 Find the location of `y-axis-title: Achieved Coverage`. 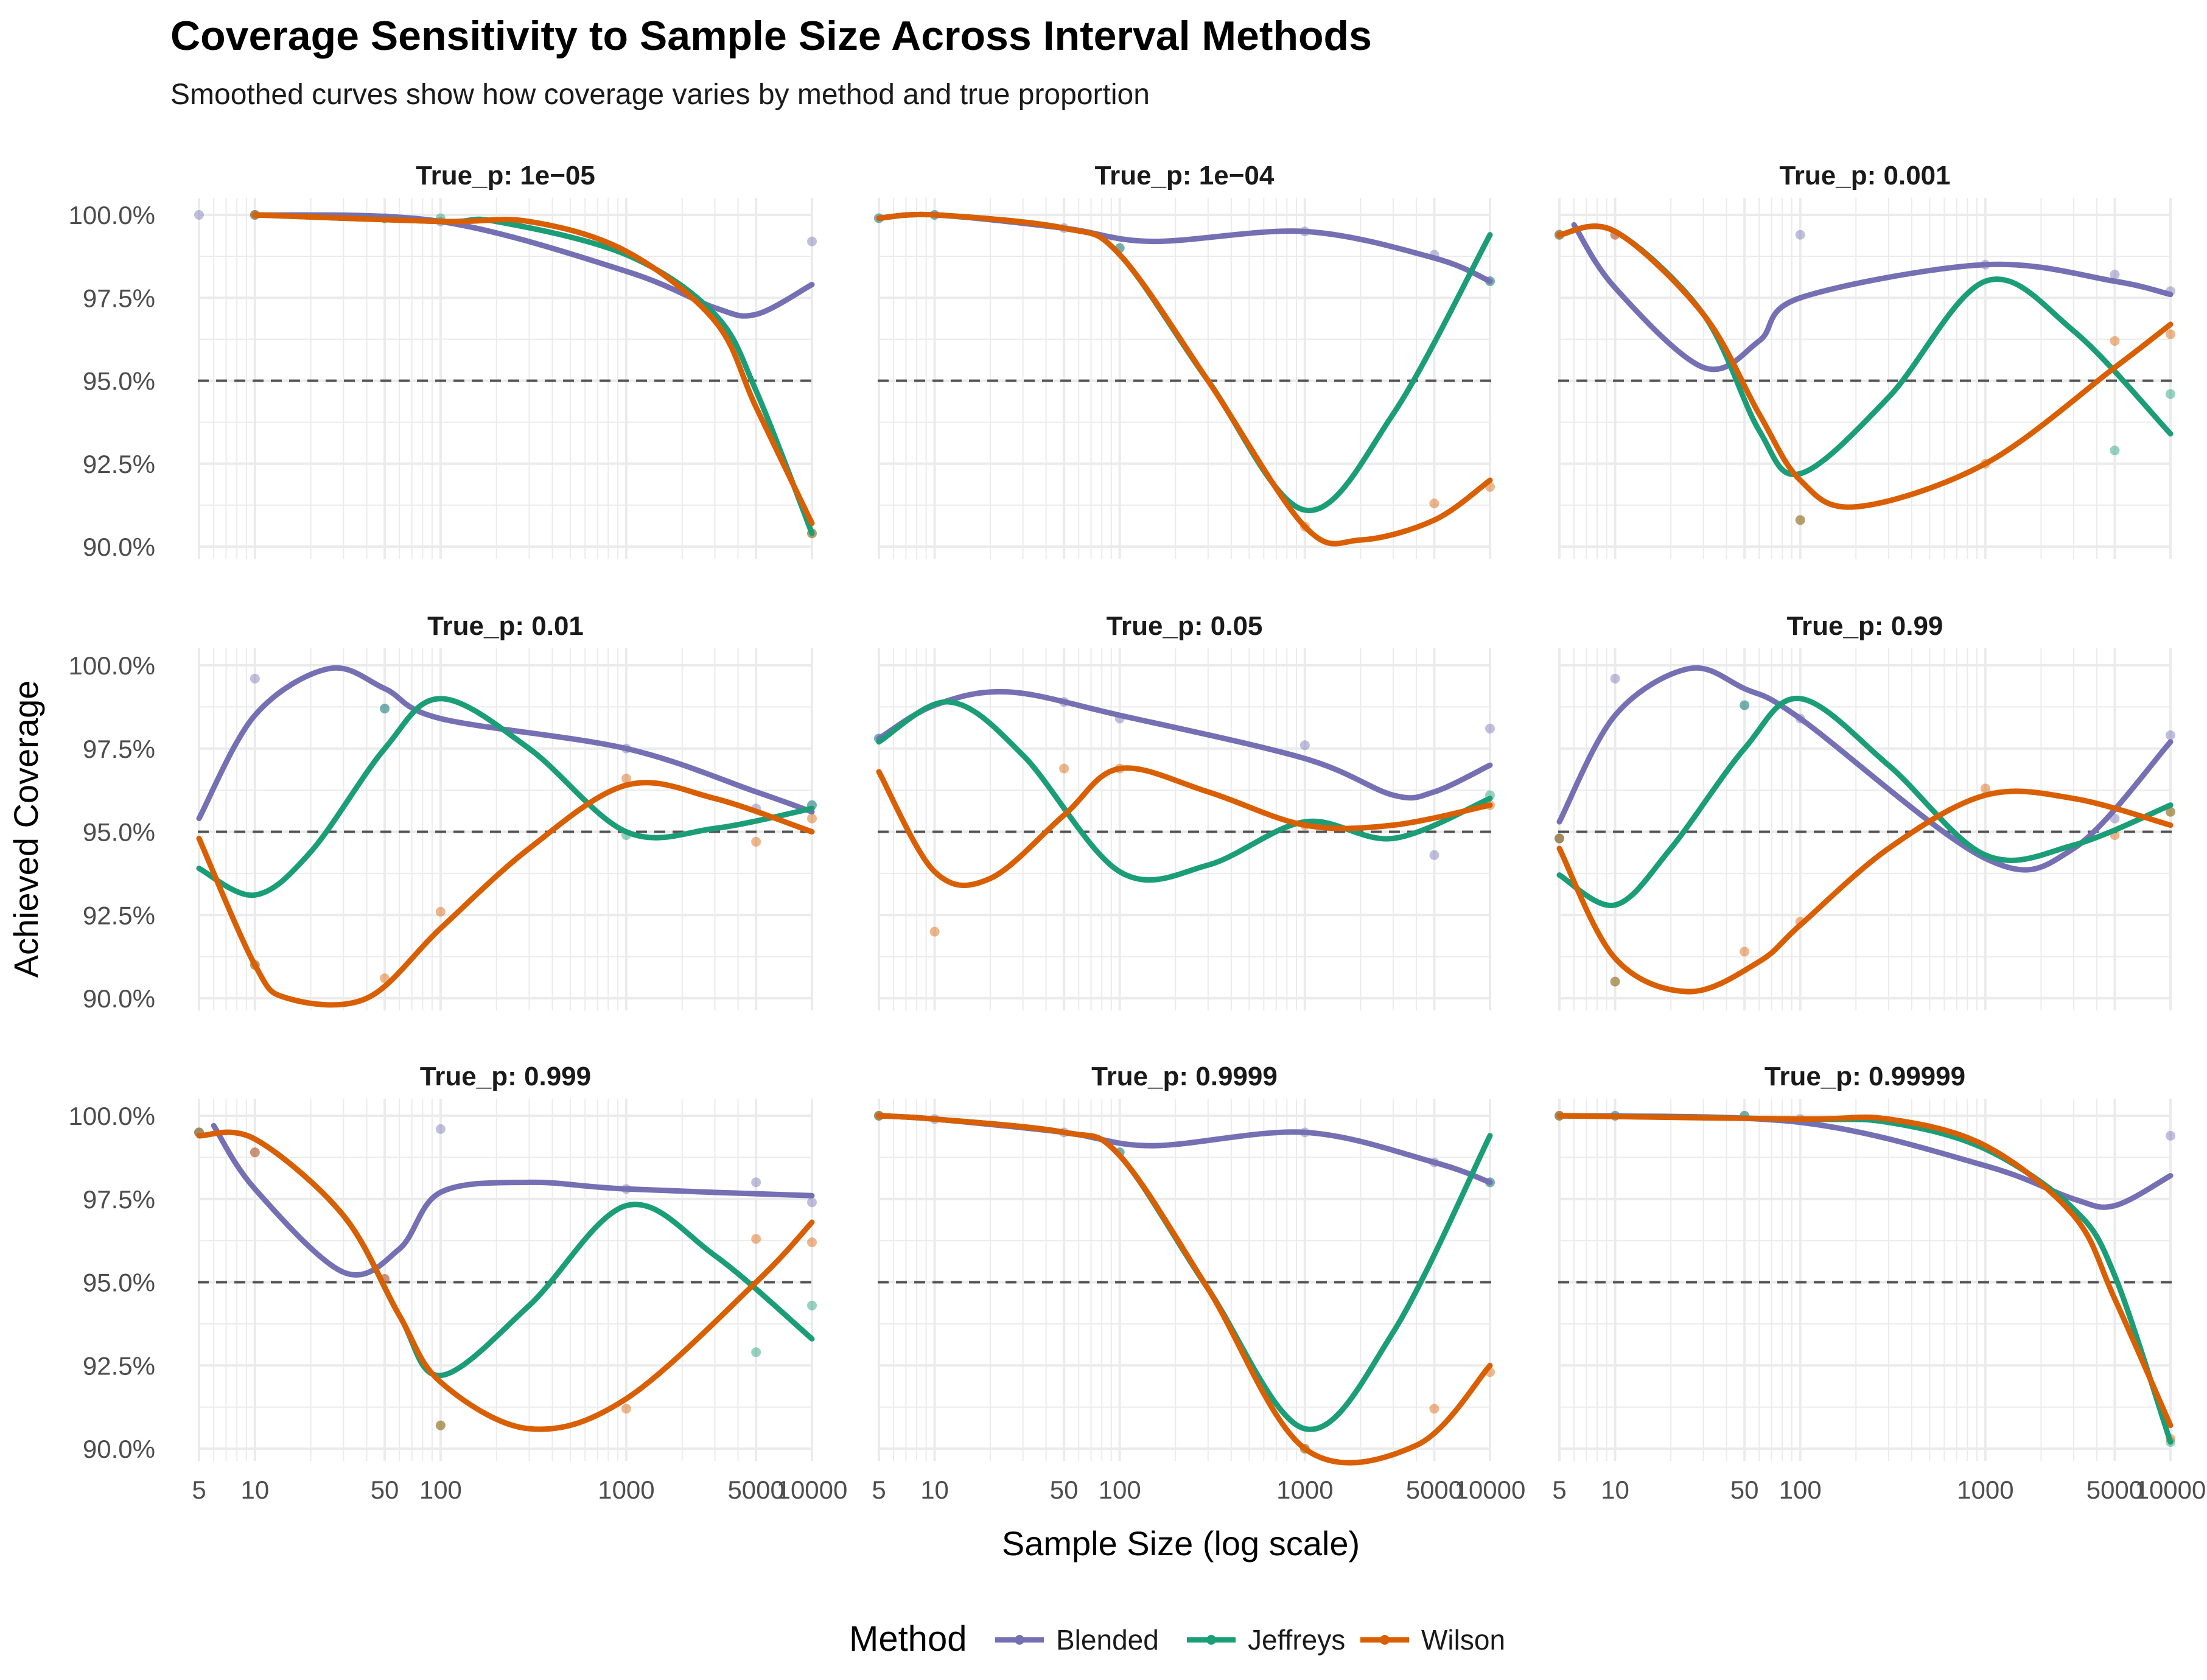

y-axis-title: Achieved Coverage is located at coordinates (26, 829).